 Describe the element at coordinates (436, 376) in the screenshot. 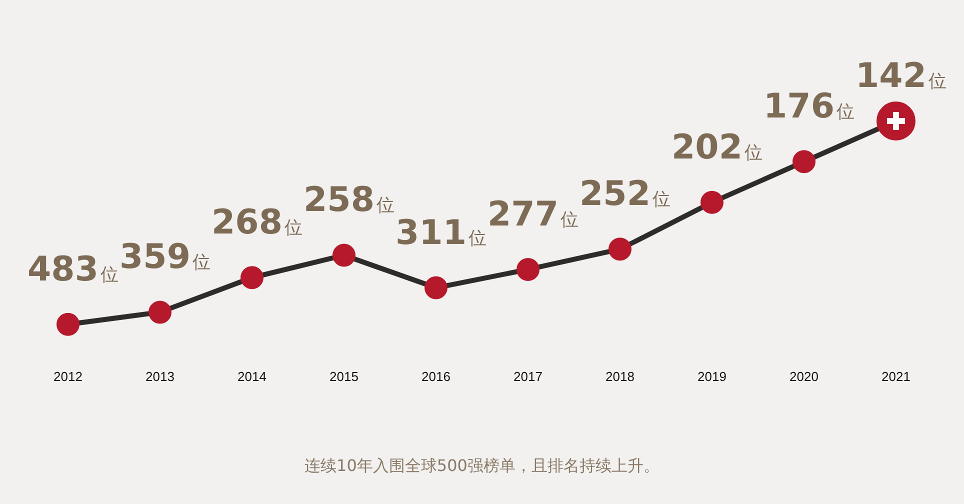

I see `x-tick-label: 2016` at that location.